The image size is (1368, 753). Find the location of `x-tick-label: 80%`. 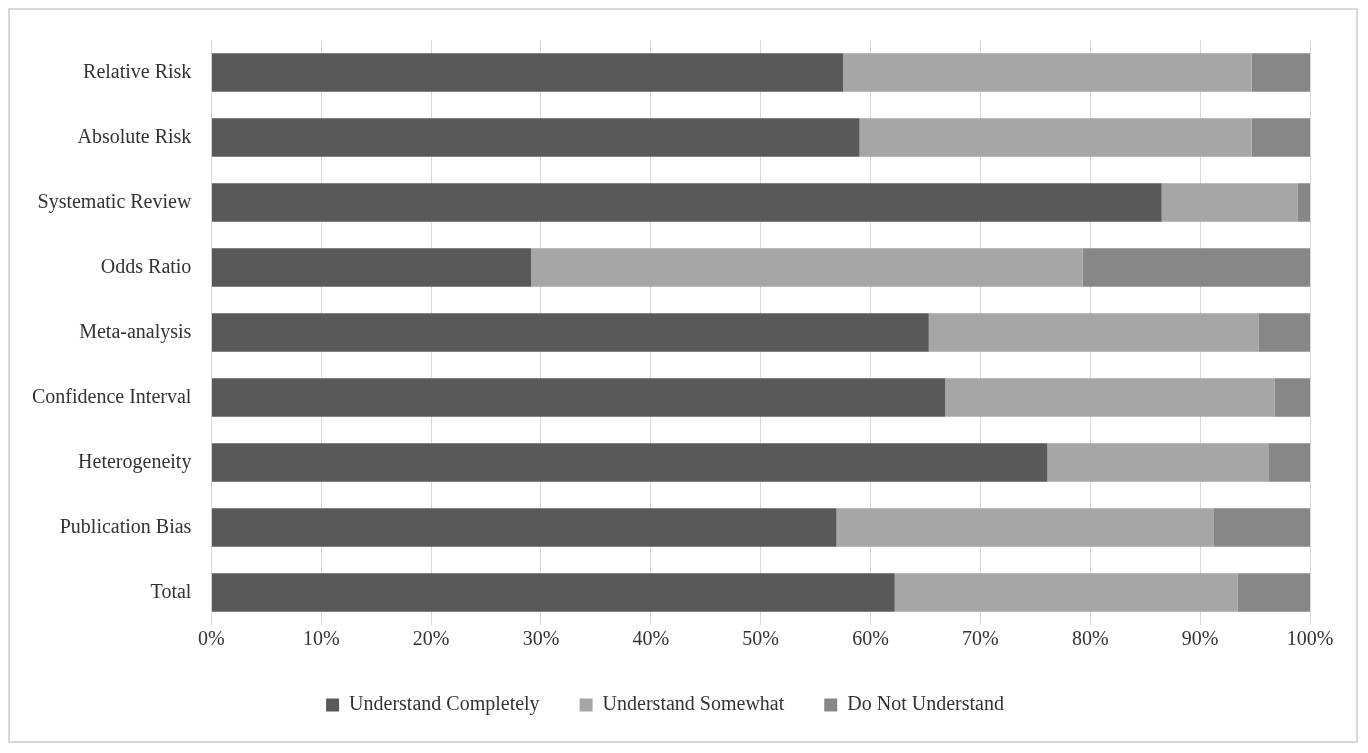

x-tick-label: 80% is located at coordinates (1090, 638).